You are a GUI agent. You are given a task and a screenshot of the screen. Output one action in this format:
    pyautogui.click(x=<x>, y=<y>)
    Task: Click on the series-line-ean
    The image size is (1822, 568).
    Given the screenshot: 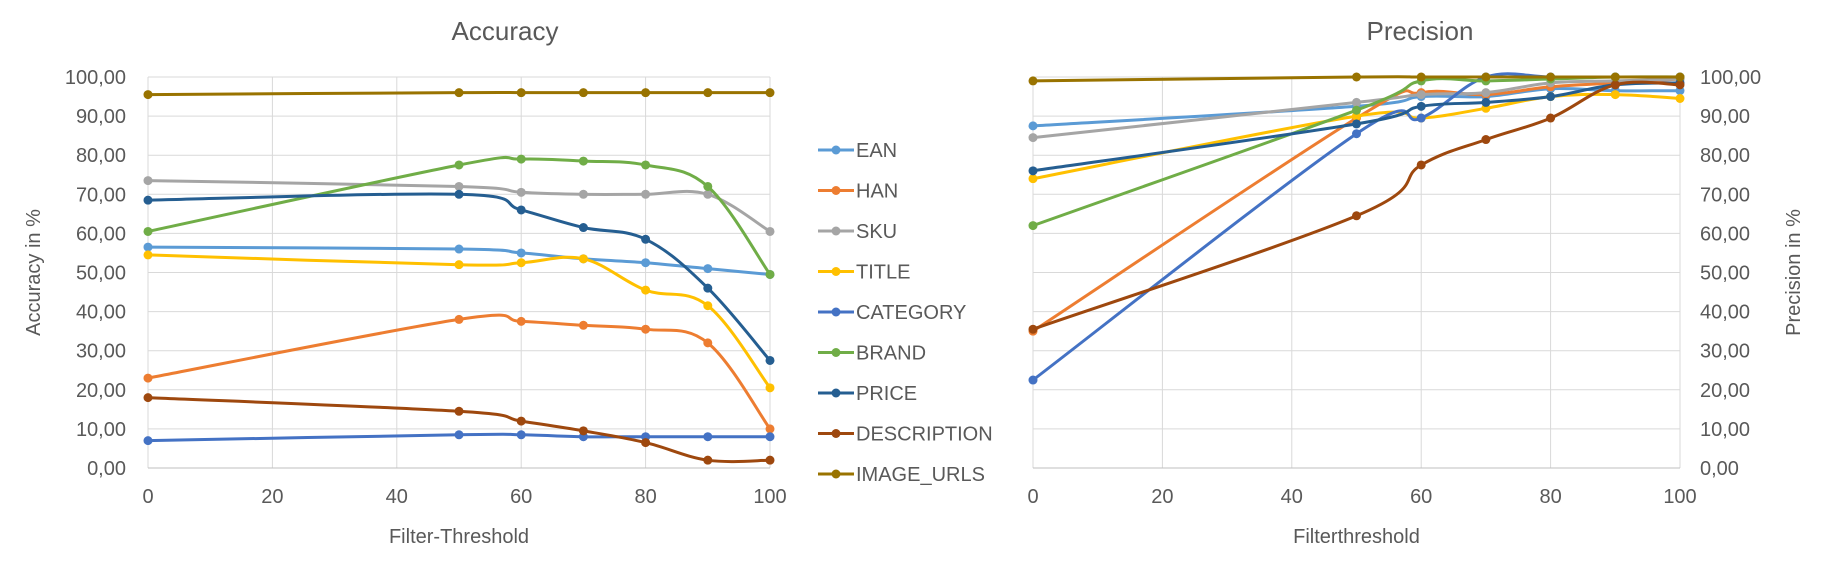 What is the action you would take?
    pyautogui.click(x=459, y=260)
    